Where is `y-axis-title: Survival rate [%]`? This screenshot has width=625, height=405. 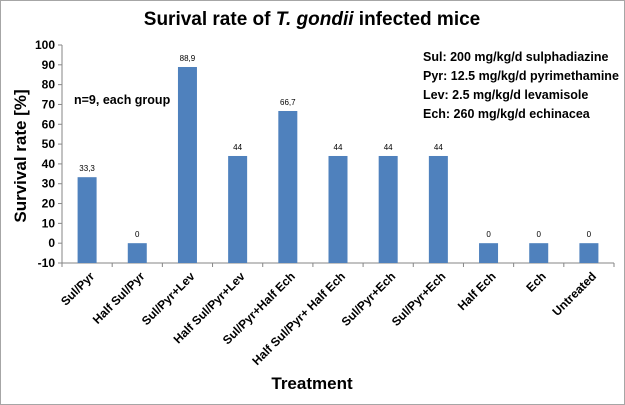 y-axis-title: Survival rate [%] is located at coordinates (20, 155).